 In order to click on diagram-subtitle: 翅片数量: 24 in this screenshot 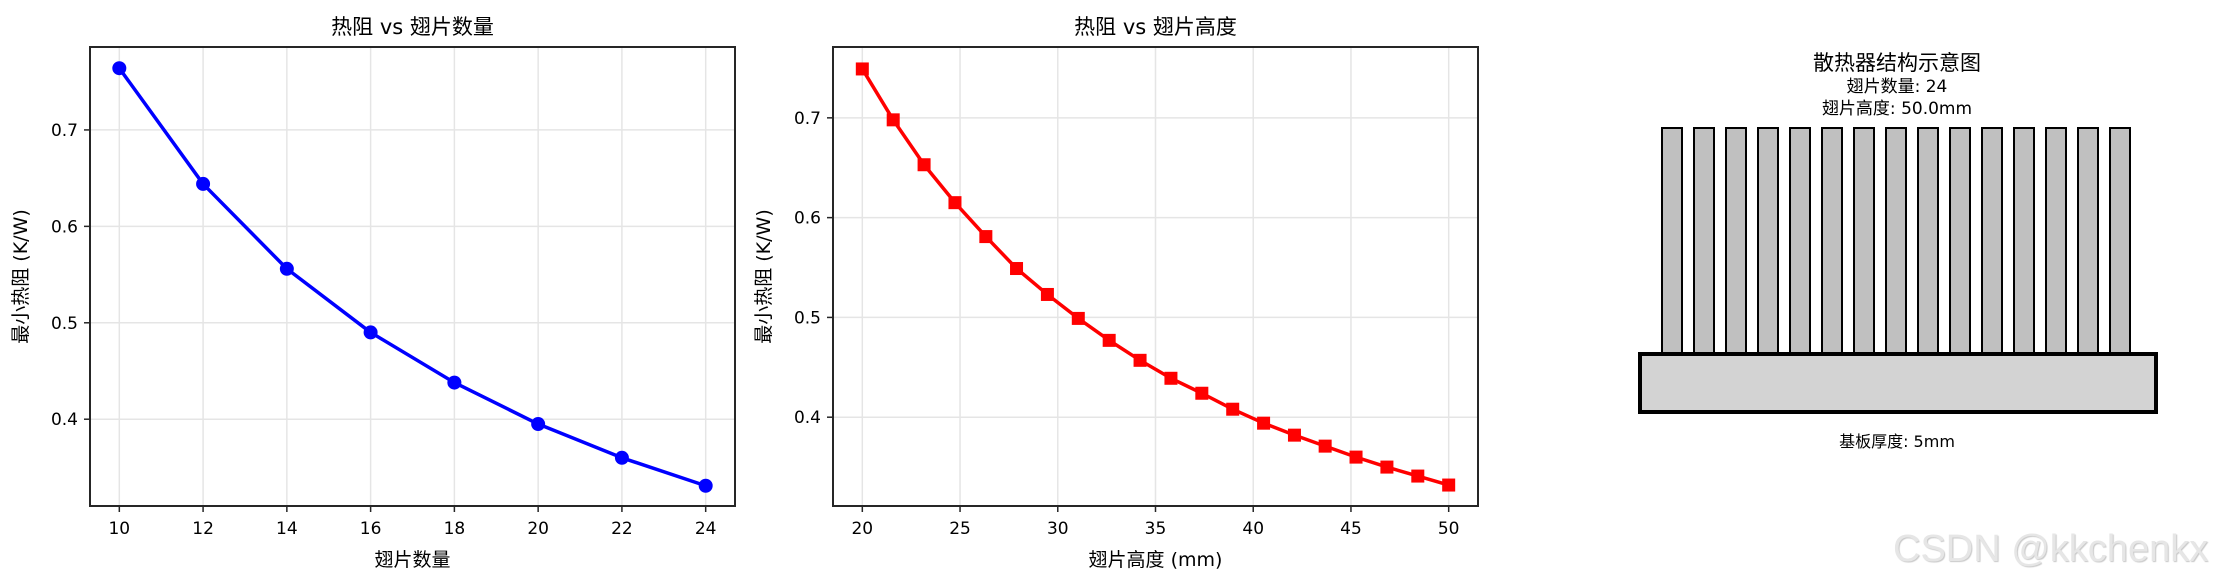, I will do `click(1897, 87)`.